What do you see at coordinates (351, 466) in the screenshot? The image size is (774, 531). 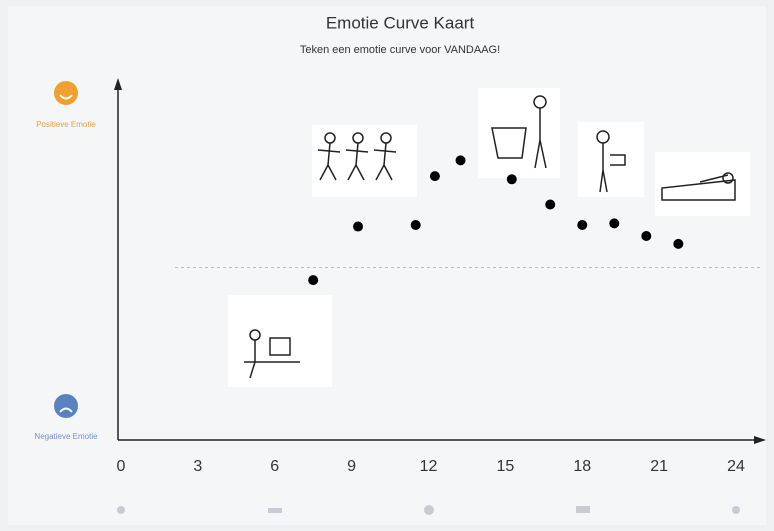 I see `x-tick-label: 9` at bounding box center [351, 466].